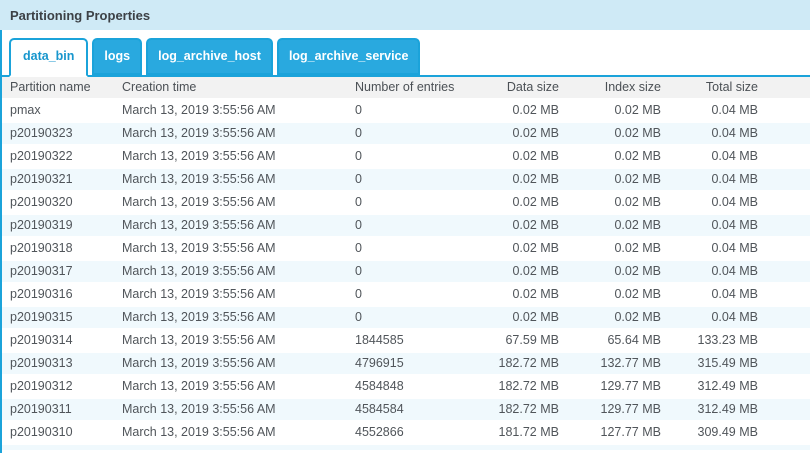  What do you see at coordinates (58, 111) in the screenshot?
I see `cell: pmax` at bounding box center [58, 111].